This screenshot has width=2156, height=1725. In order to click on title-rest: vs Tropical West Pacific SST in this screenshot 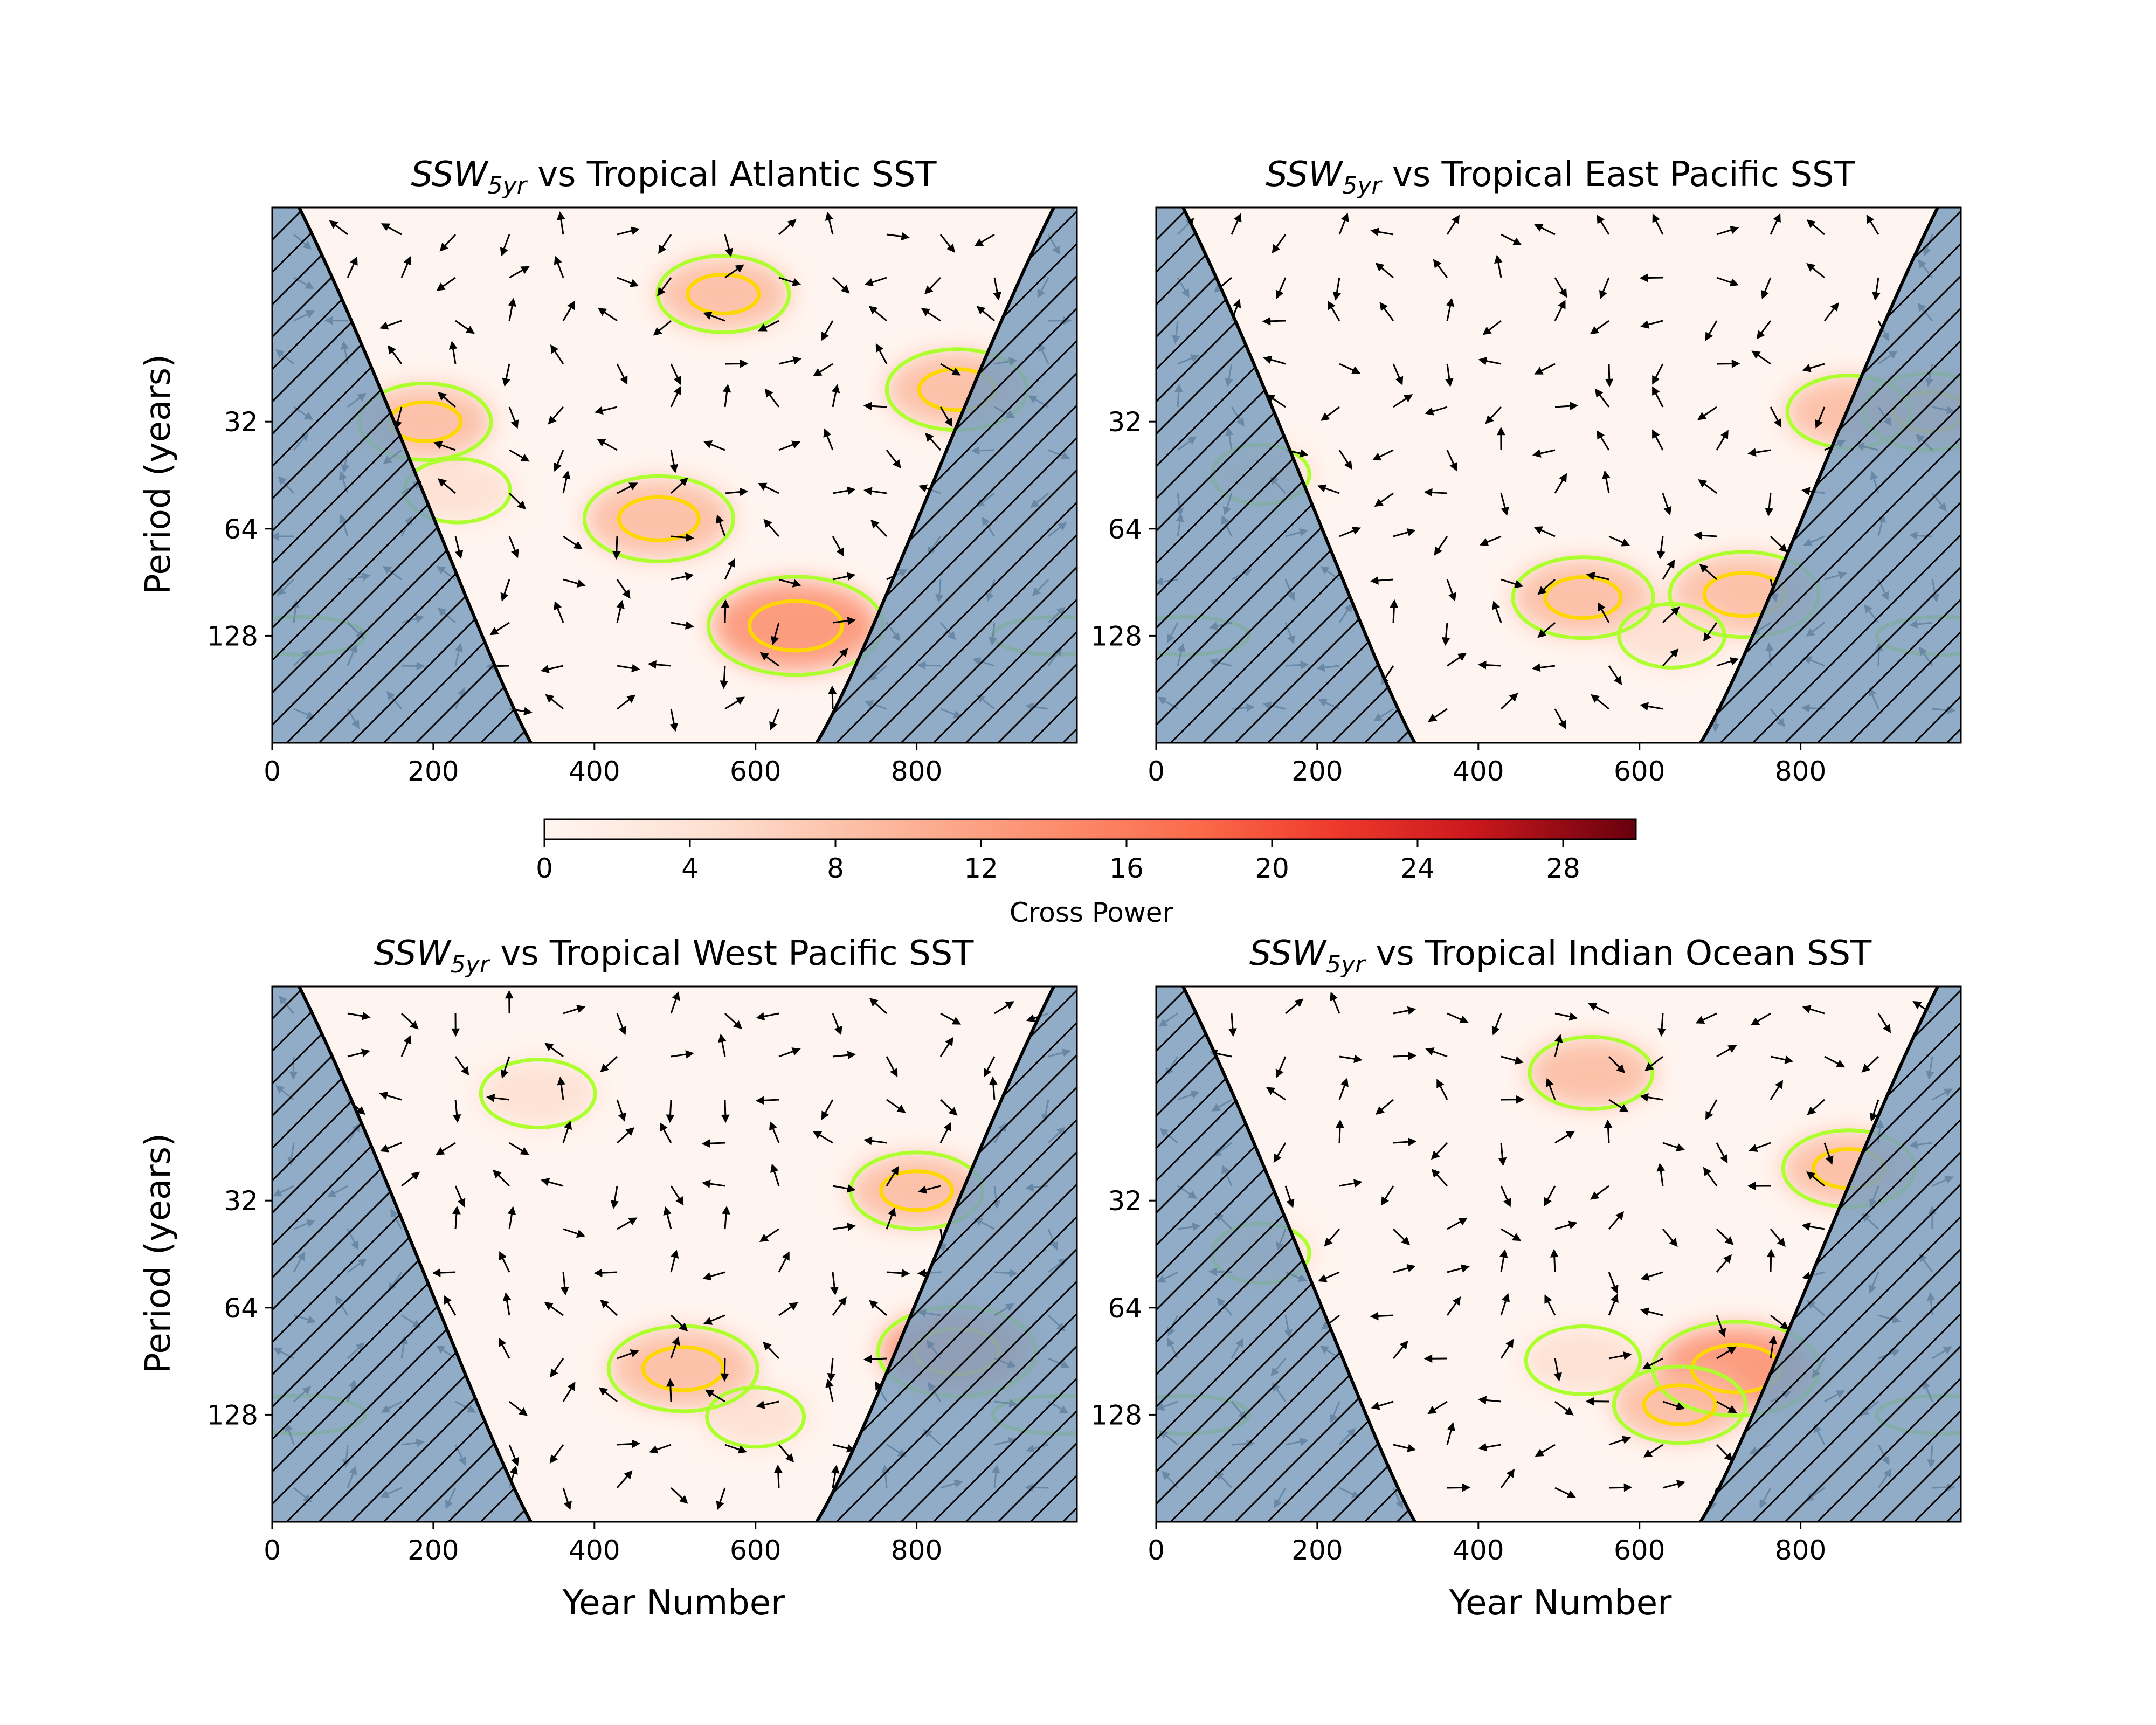, I will do `click(731, 954)`.